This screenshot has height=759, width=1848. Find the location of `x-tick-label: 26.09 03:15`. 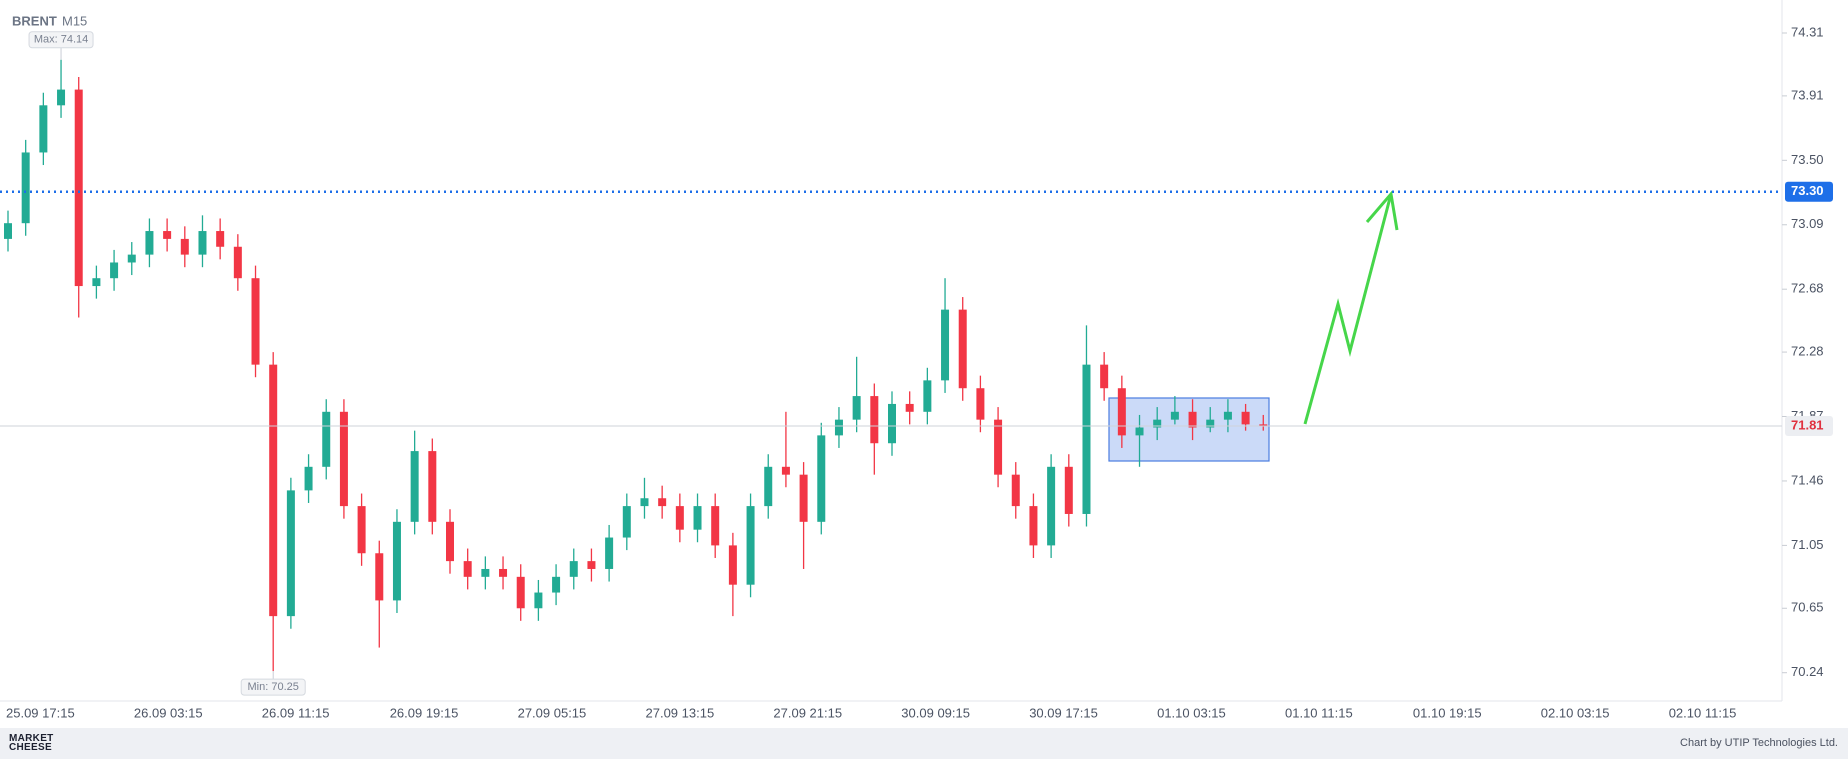

x-tick-label: 26.09 03:15 is located at coordinates (168, 712).